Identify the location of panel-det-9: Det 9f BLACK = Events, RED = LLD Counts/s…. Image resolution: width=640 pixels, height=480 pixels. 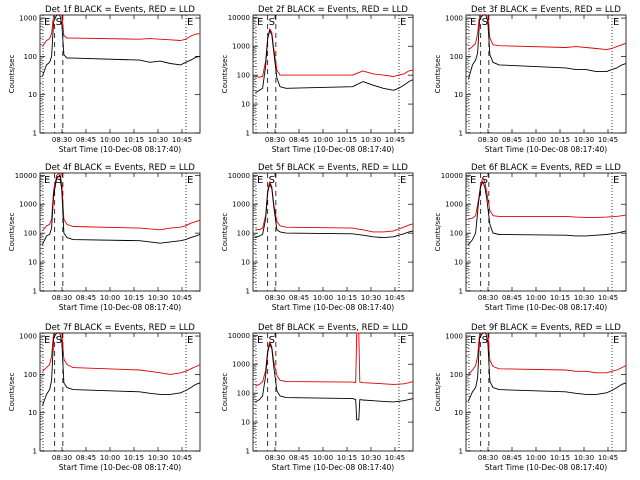
(530, 397).